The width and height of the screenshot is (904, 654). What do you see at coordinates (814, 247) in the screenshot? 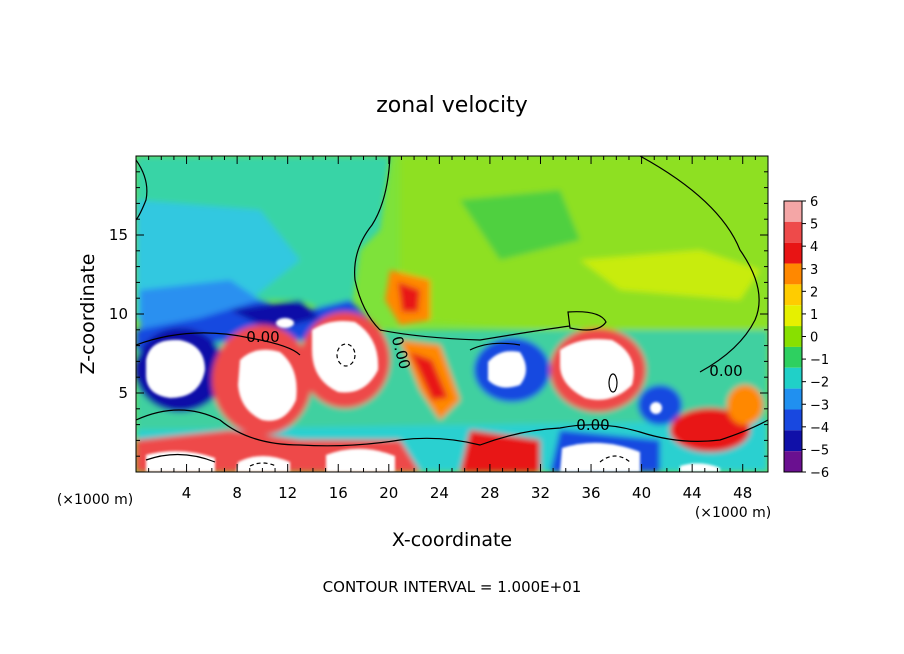
I see `colorbar-label: 4` at bounding box center [814, 247].